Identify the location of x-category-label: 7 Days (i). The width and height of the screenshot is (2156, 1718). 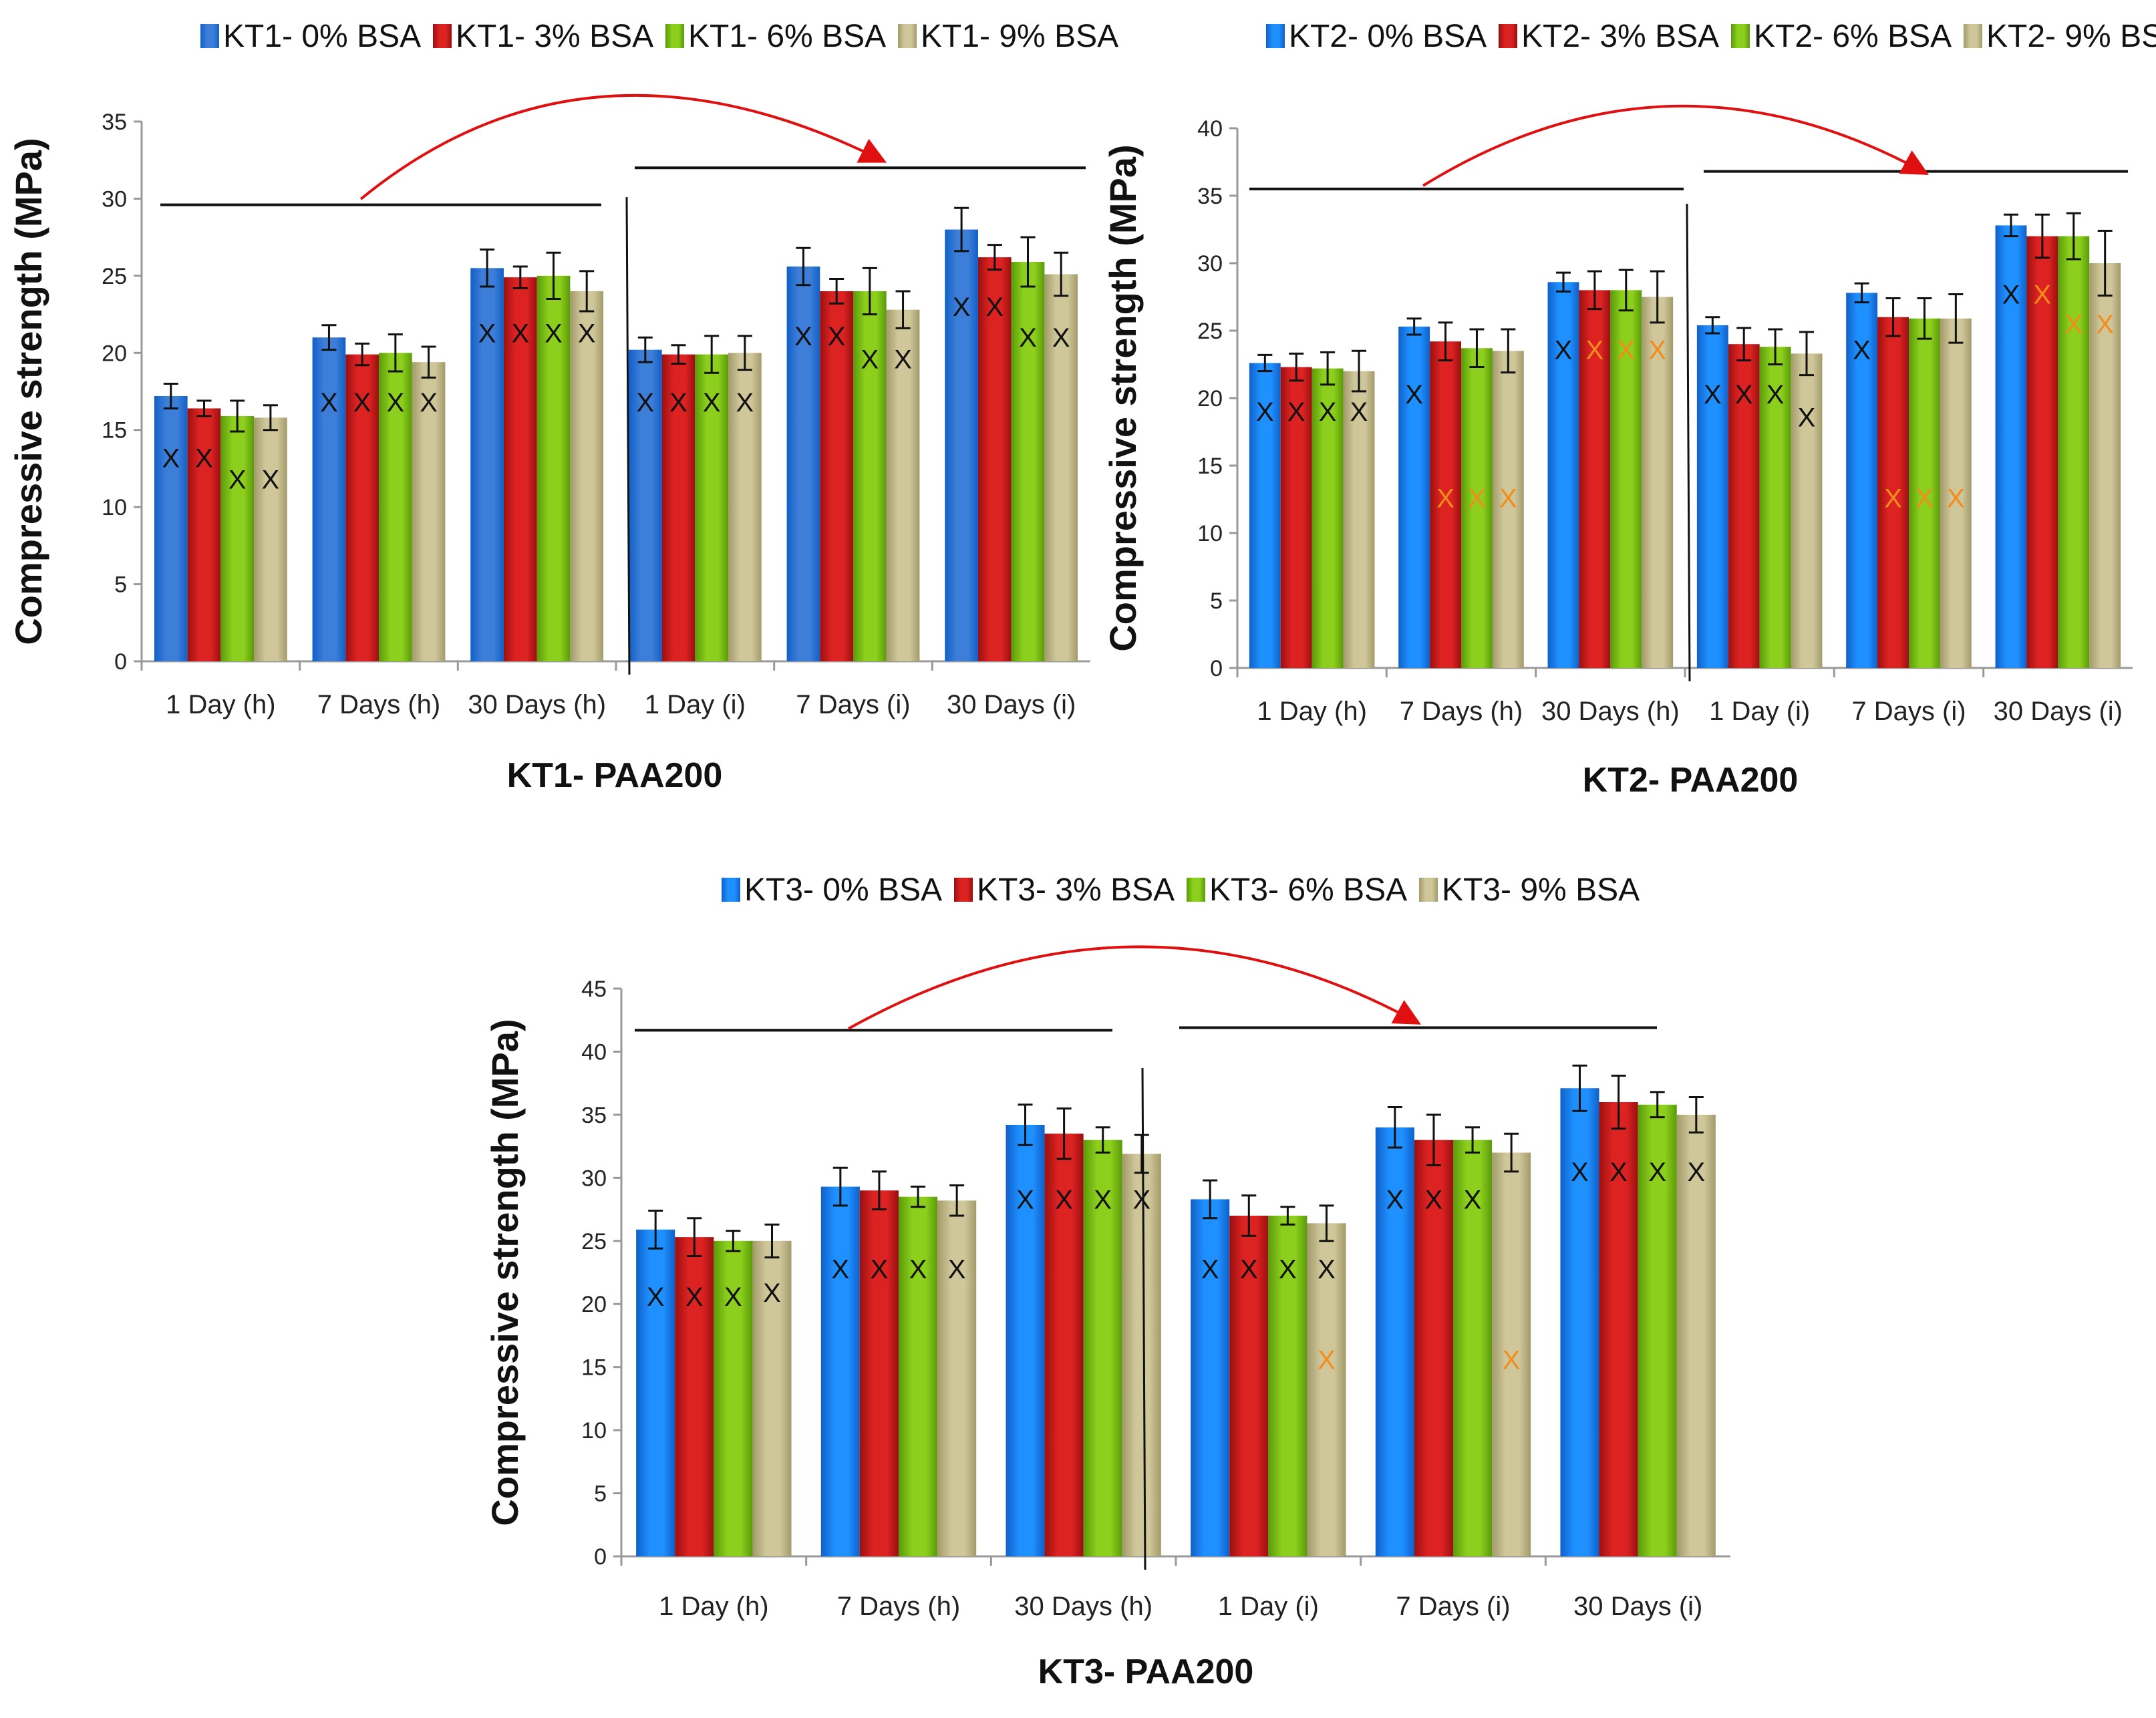
(1909, 711).